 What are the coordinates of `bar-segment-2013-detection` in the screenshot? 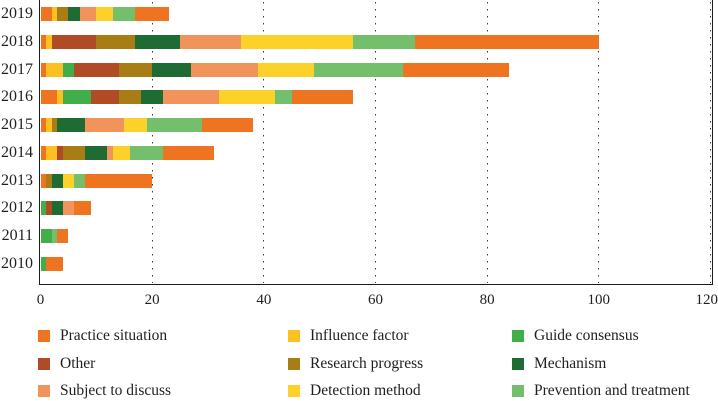 It's located at (68, 180).